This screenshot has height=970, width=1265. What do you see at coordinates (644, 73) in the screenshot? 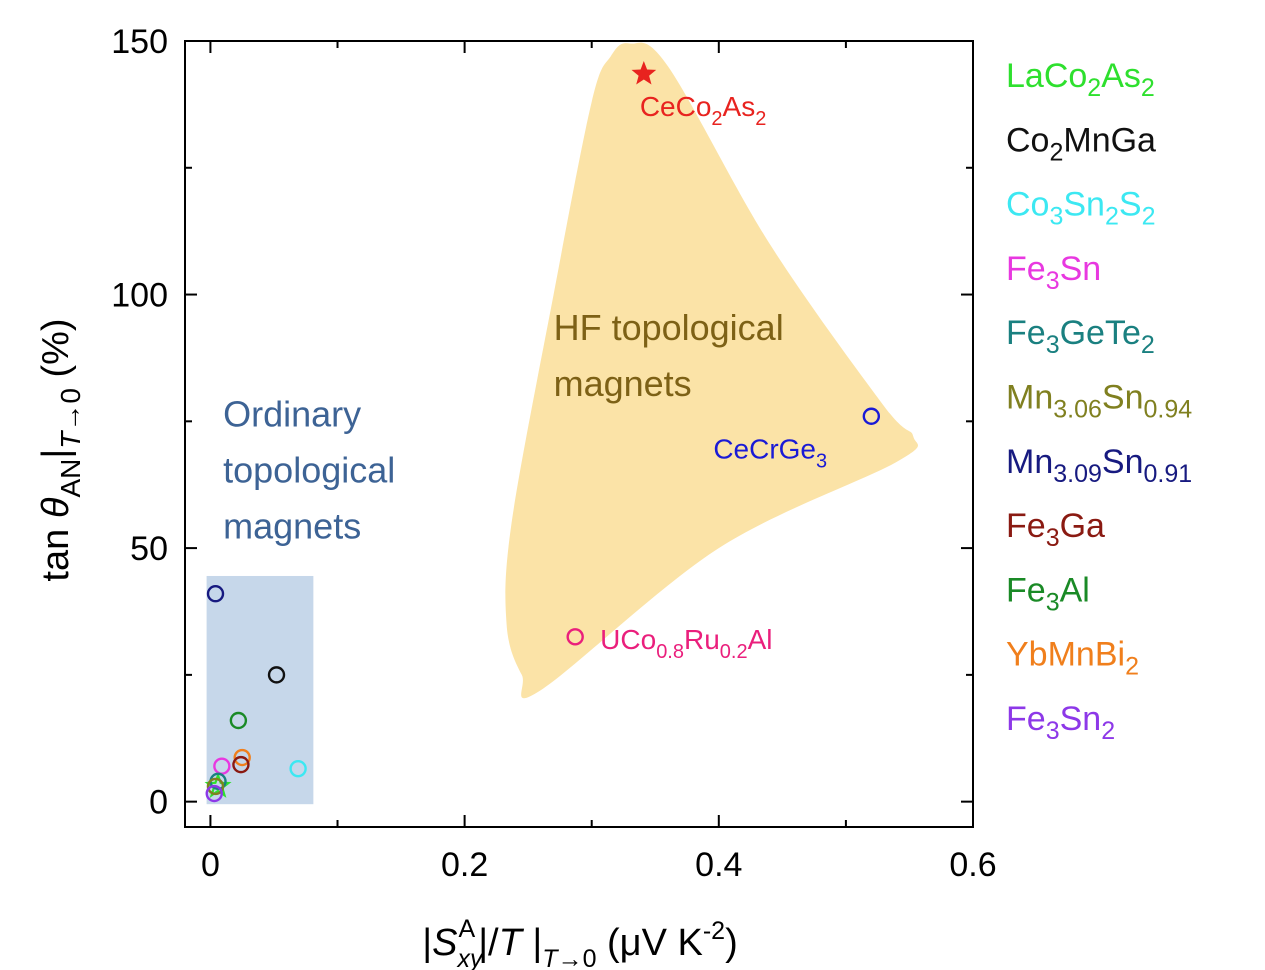
I see `data-point-star` at bounding box center [644, 73].